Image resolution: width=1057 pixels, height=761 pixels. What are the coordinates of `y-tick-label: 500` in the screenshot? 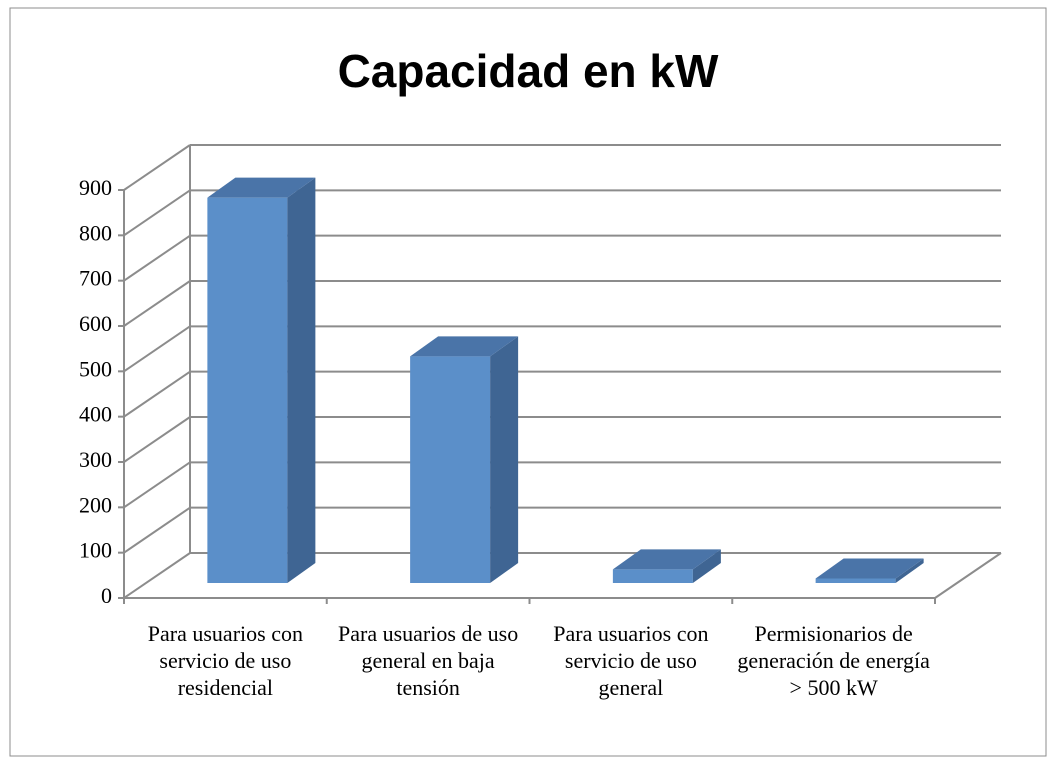 It's located at (95, 368).